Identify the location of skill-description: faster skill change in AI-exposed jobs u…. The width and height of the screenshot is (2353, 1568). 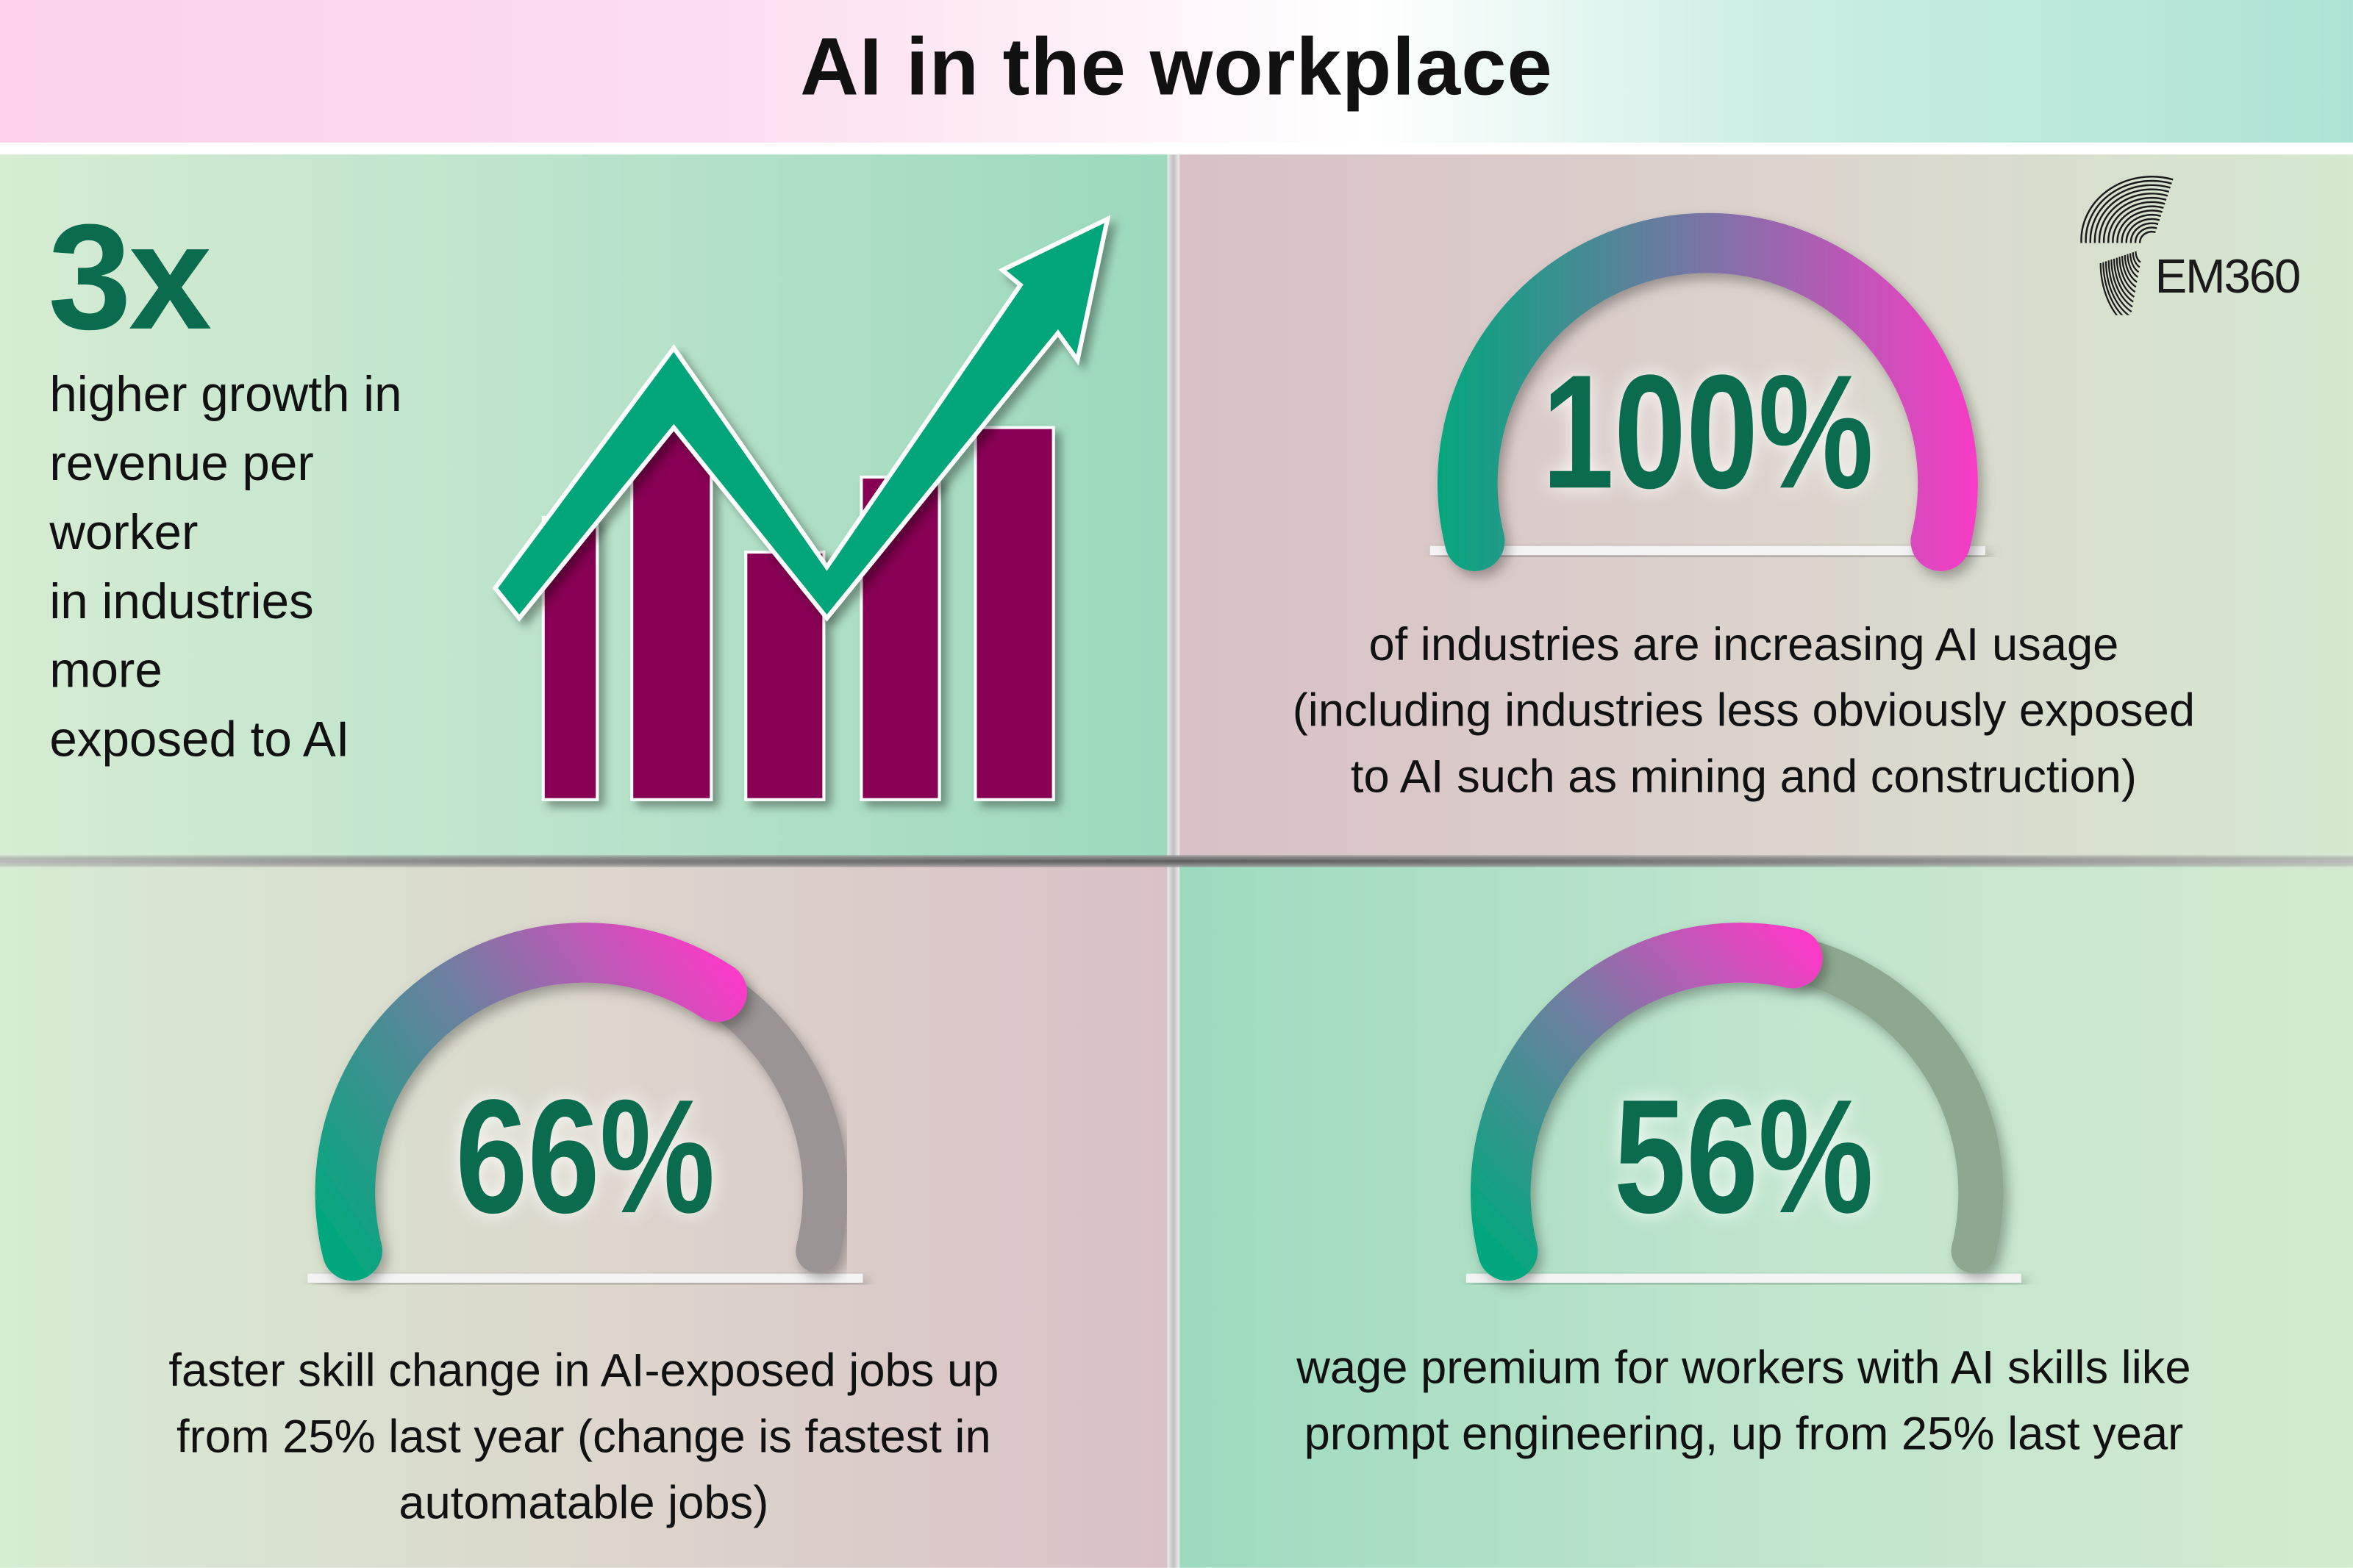
(584, 1437).